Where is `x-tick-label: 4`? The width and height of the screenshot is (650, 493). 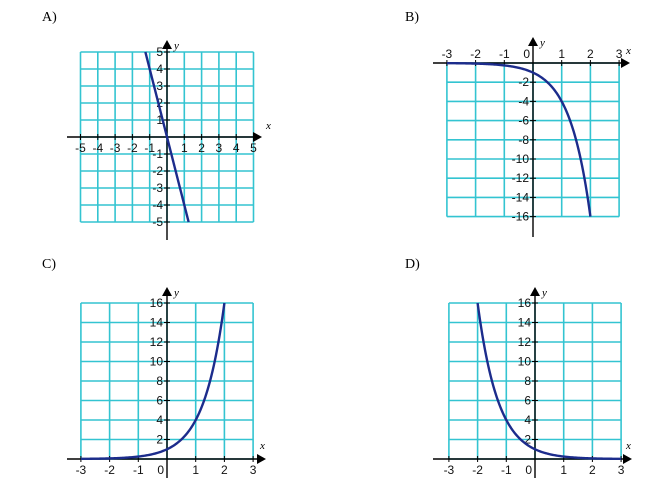
x-tick-label: 4 is located at coordinates (236, 148).